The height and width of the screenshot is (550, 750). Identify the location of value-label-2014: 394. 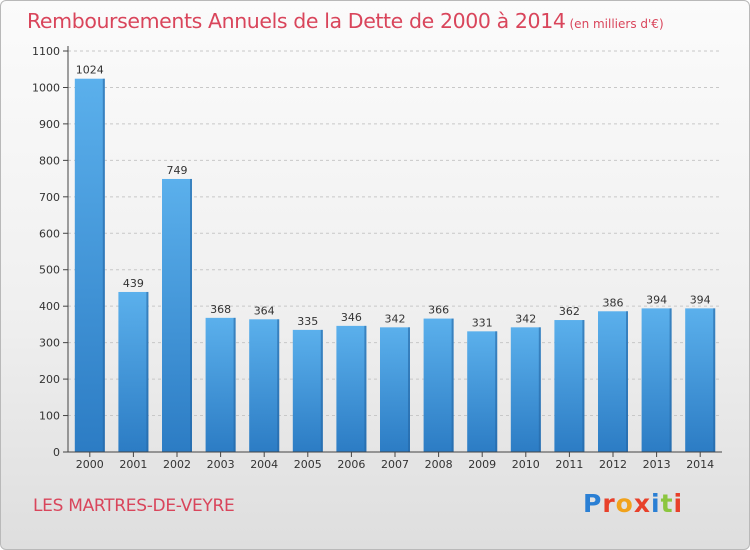
(700, 299).